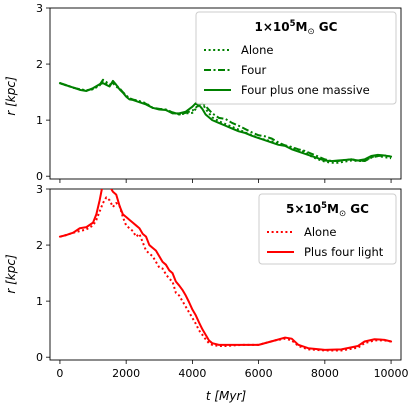 The width and height of the screenshot is (408, 408). What do you see at coordinates (296, 28) in the screenshot?
I see `legend-title: 1×105M⊙ GC` at bounding box center [296, 28].